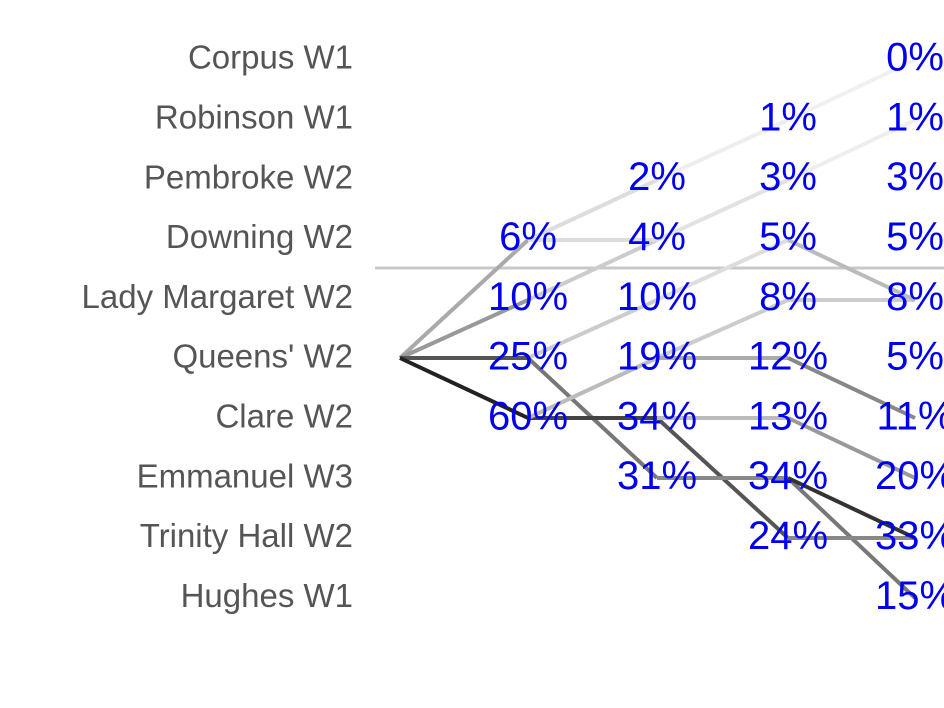 The width and height of the screenshot is (944, 708). Describe the element at coordinates (910, 416) in the screenshot. I see `probability-label: 11%` at that location.